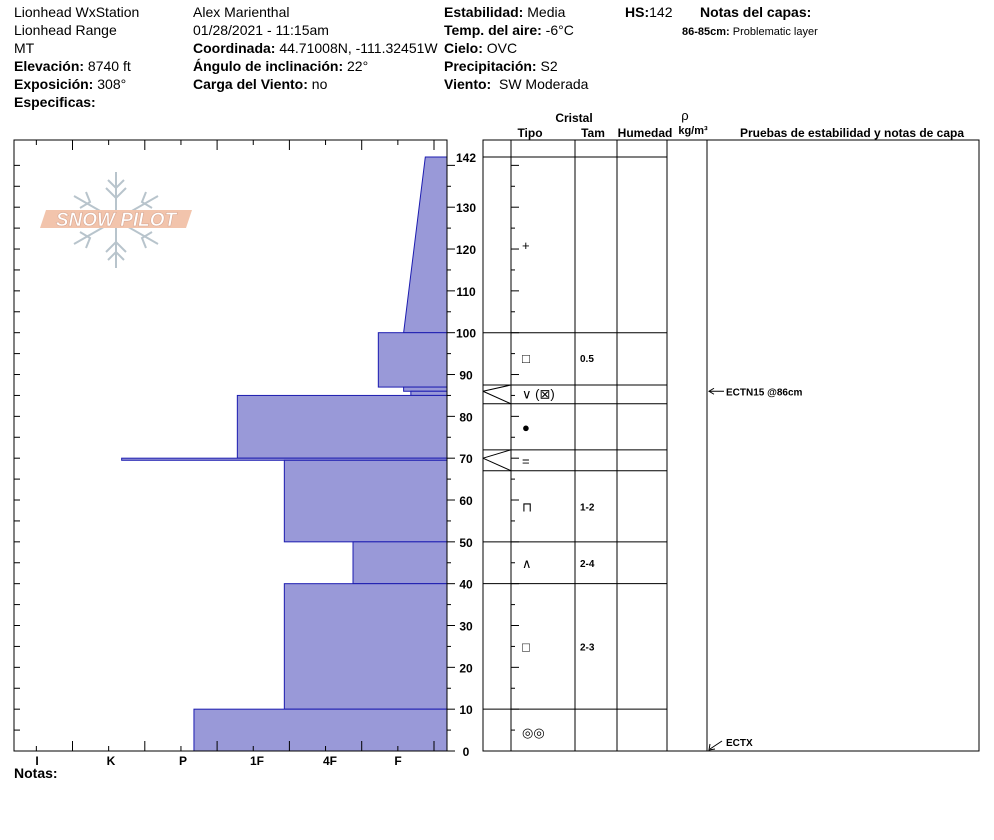 The width and height of the screenshot is (994, 840). I want to click on crystal-type: ●, so click(526, 427).